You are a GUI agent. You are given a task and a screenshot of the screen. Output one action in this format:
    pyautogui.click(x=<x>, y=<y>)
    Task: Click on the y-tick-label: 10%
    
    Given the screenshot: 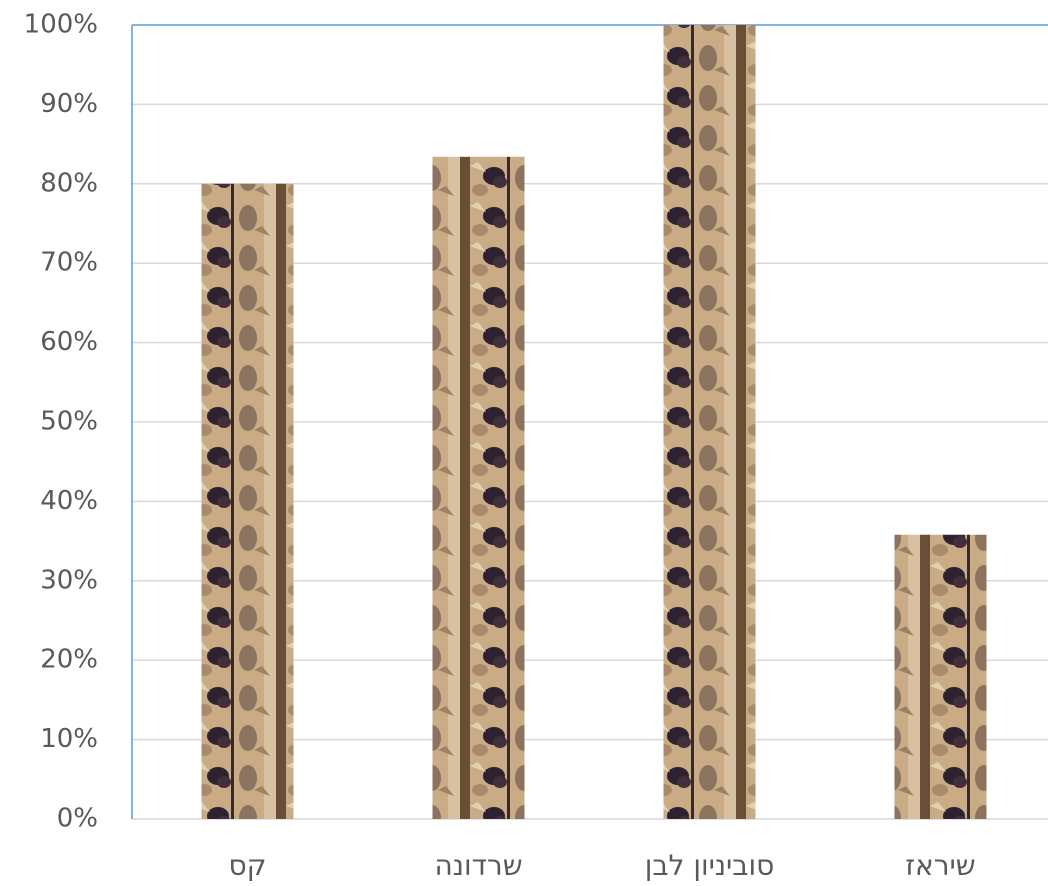 What is the action you would take?
    pyautogui.click(x=69, y=739)
    